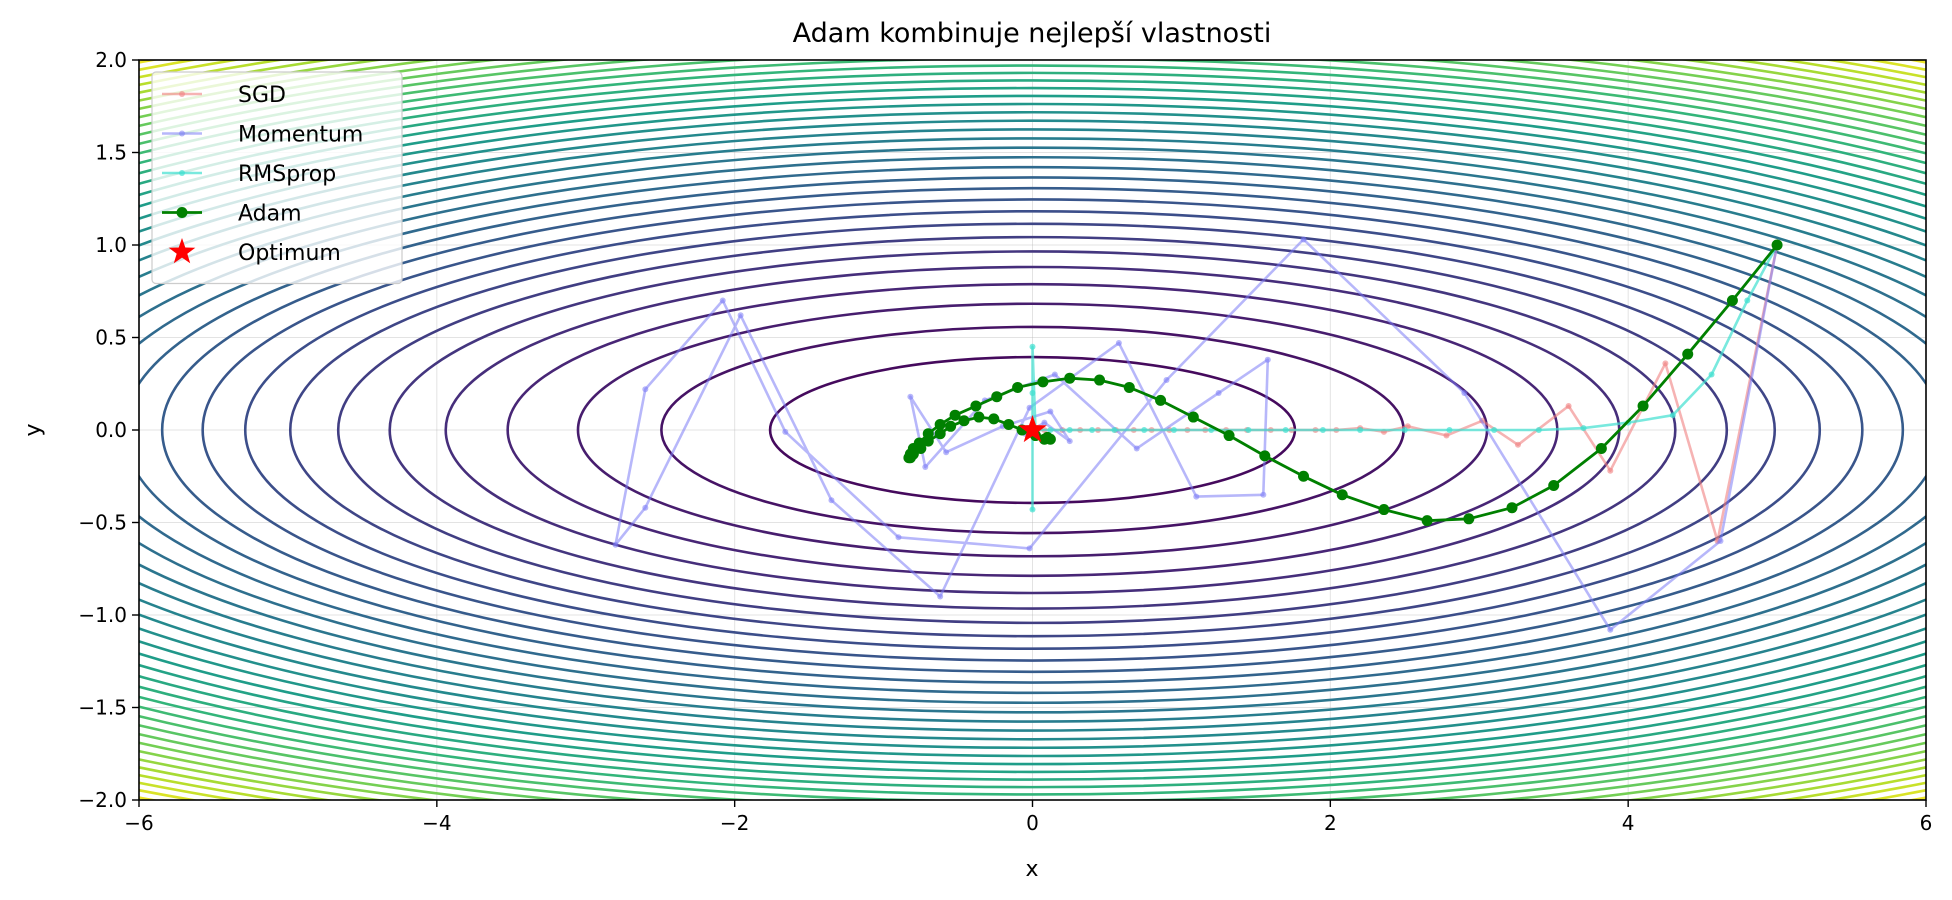  Describe the element at coordinates (182, 212) in the screenshot. I see `legend-marker-adam` at that location.